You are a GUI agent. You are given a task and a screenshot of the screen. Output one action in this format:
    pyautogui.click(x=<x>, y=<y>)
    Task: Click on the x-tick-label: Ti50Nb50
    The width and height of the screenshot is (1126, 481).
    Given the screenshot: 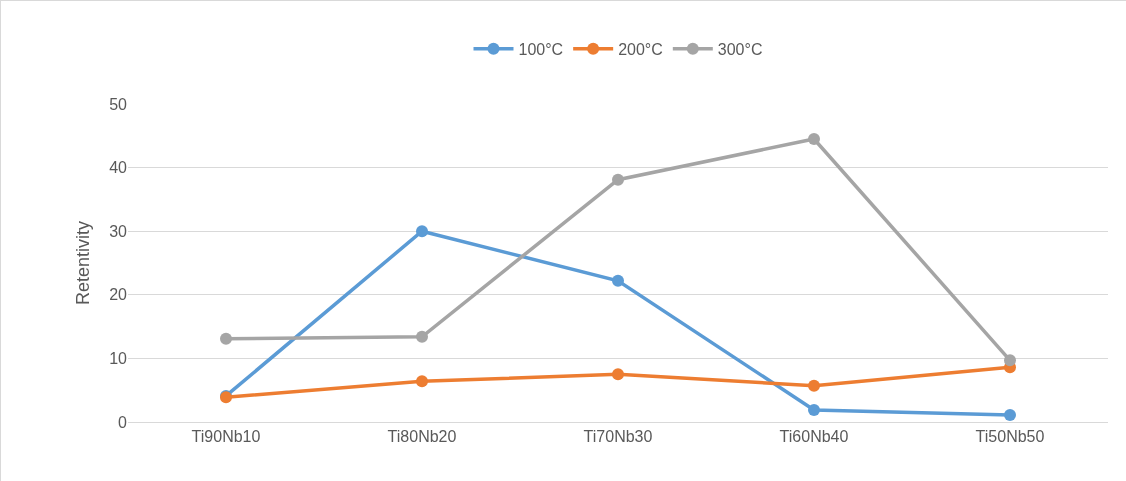 What is the action you would take?
    pyautogui.click(x=1010, y=437)
    